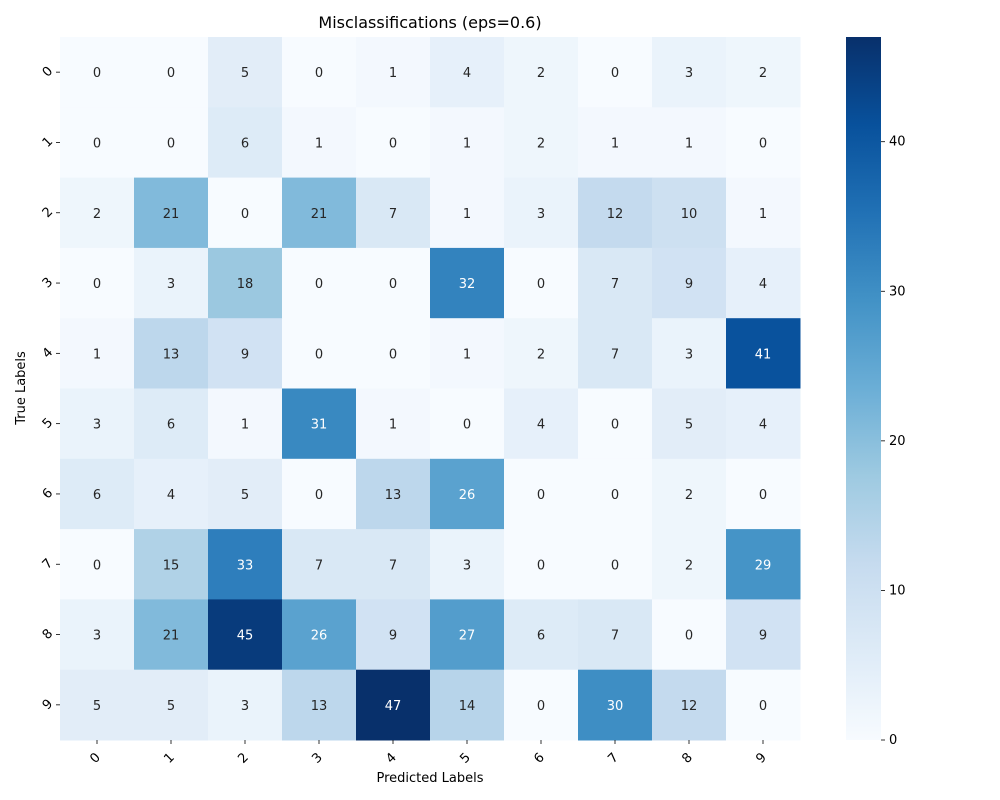 This screenshot has width=1000, height=800. I want to click on y-tick-label: 7, so click(48, 564).